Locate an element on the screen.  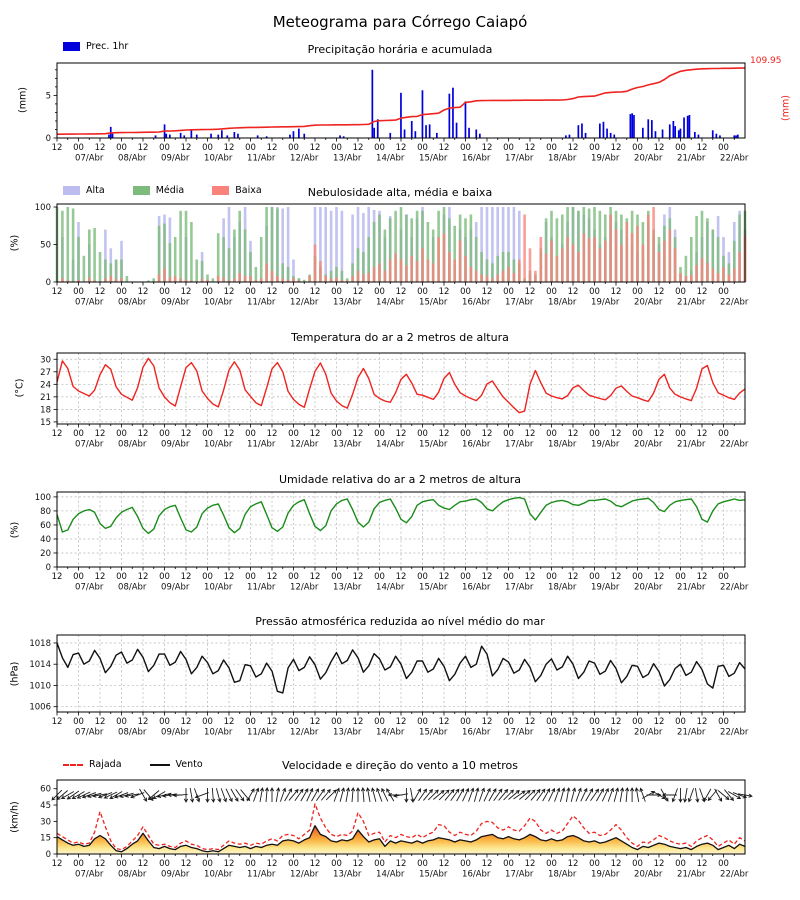
legend-item-alta: Alta is located at coordinates (84, 190).